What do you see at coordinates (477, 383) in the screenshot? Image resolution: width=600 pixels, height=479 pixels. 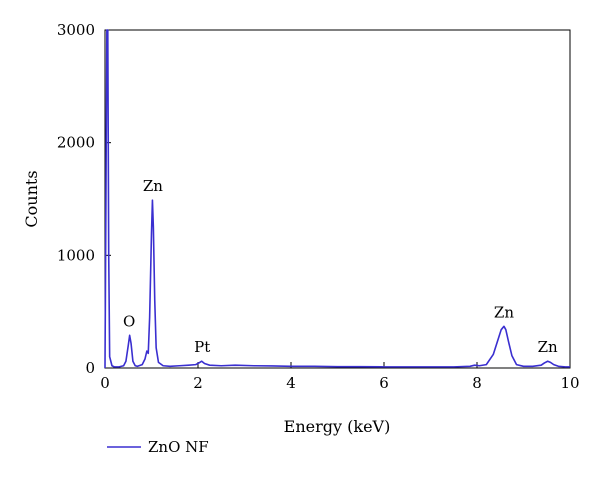 I see `x-tick-label: 8` at bounding box center [477, 383].